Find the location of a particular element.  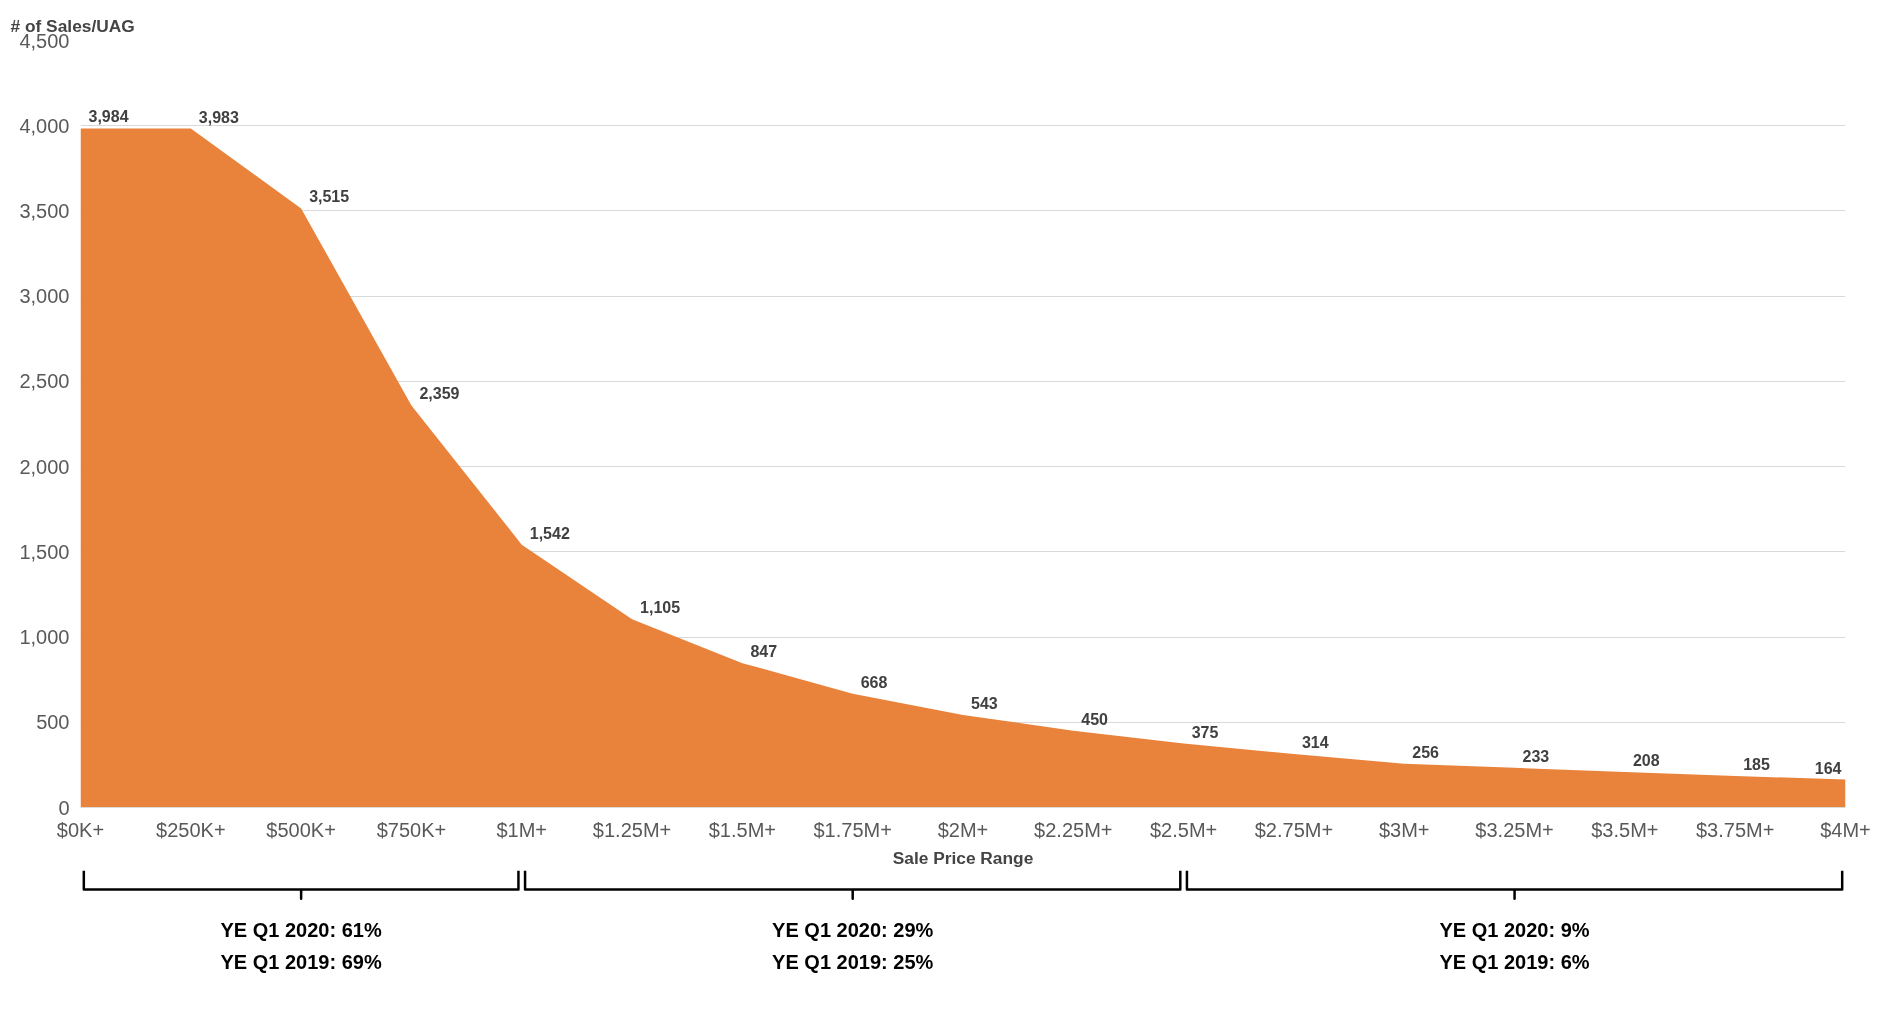

data-label: 233 is located at coordinates (1536, 756).